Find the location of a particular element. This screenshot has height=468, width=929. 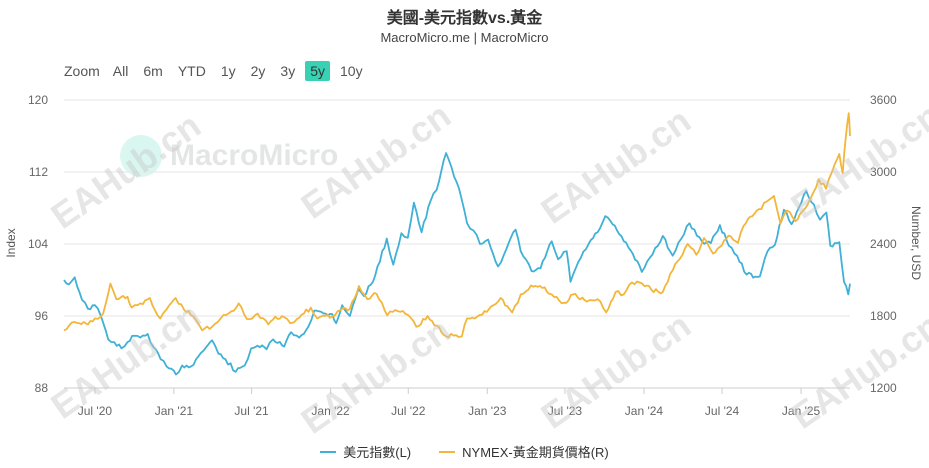

left-tick-label: 104 is located at coordinates (38, 244).